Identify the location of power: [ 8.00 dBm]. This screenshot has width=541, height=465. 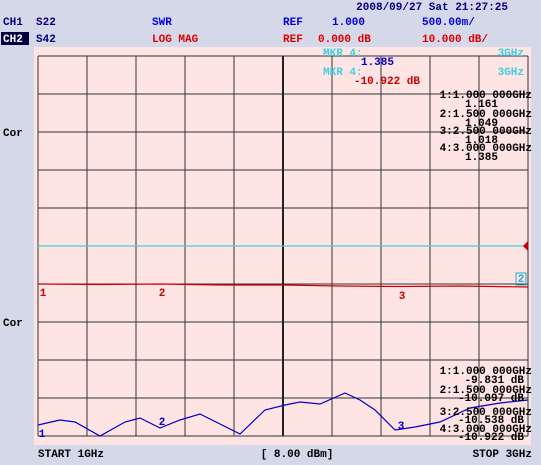
(297, 455).